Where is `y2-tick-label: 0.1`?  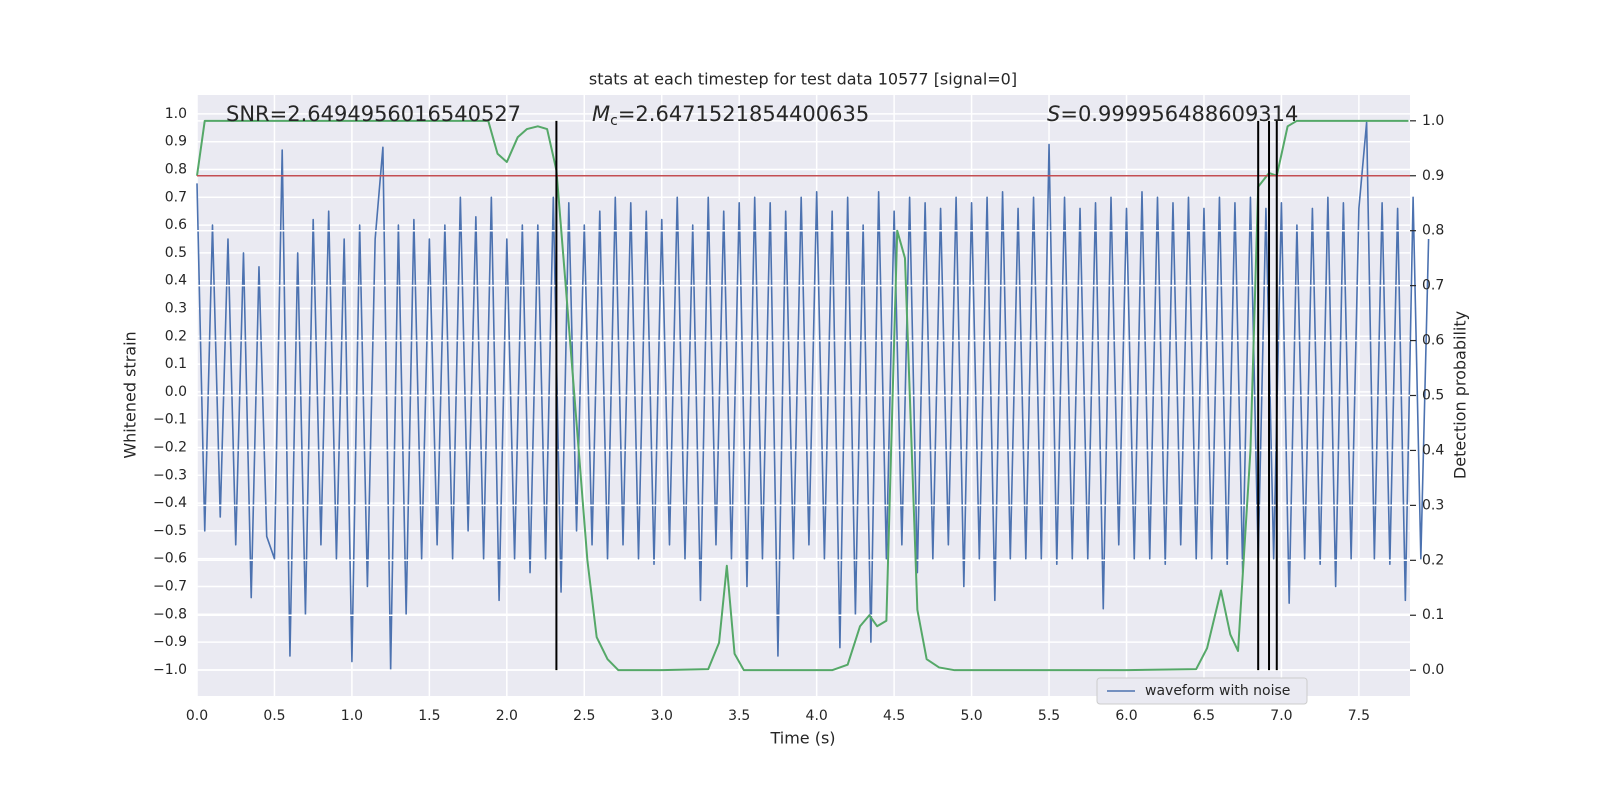
y2-tick-label: 0.1 is located at coordinates (1433, 615).